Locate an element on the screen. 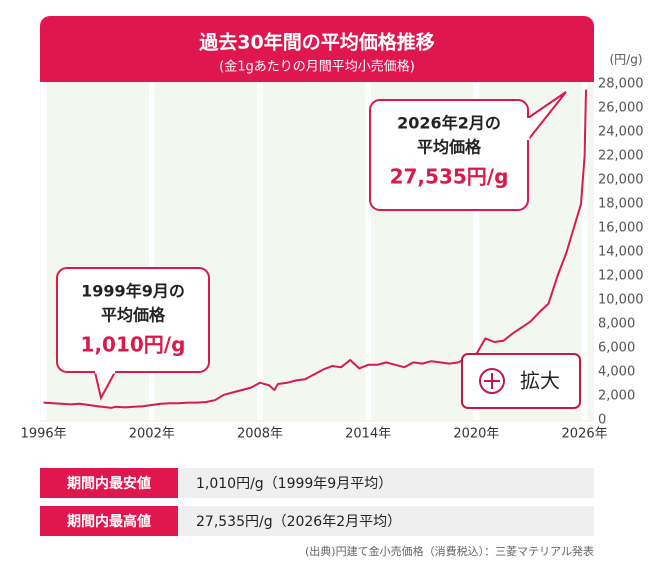 The height and width of the screenshot is (574, 666). x-tick-label: 2002年 is located at coordinates (152, 434).